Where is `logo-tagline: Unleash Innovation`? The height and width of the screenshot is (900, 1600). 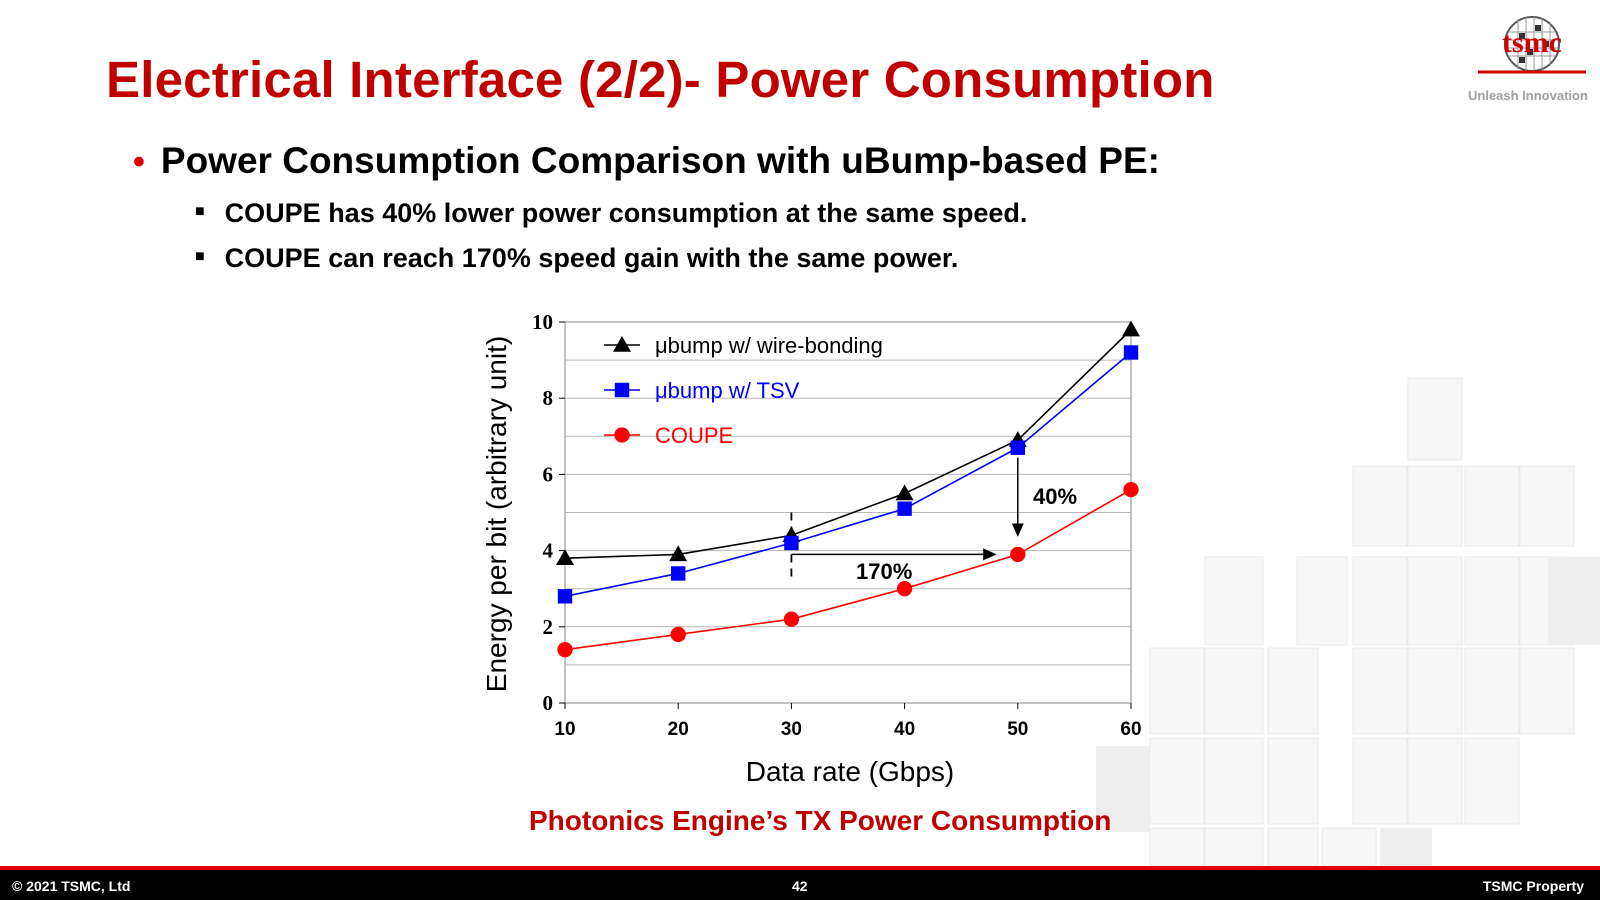 logo-tagline: Unleash Innovation is located at coordinates (1528, 95).